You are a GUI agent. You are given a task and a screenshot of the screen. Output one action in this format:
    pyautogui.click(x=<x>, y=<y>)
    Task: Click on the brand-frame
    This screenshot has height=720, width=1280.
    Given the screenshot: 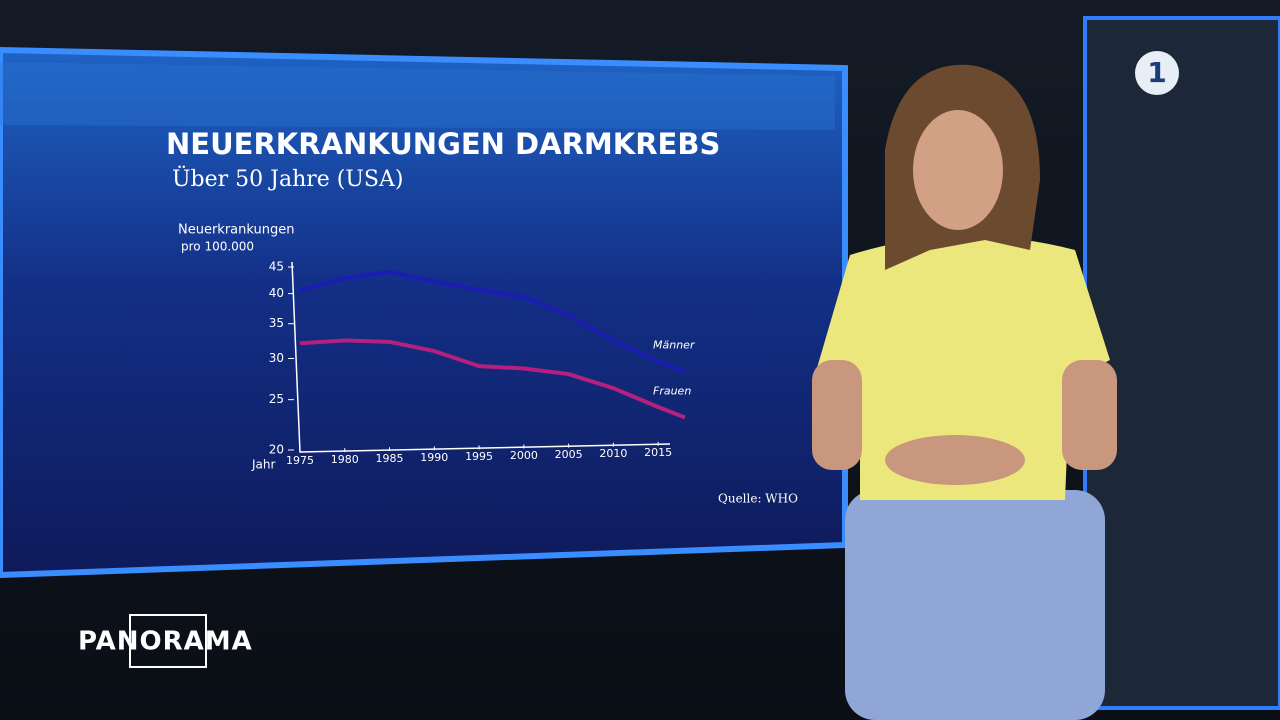 What is the action you would take?
    pyautogui.click(x=168, y=641)
    